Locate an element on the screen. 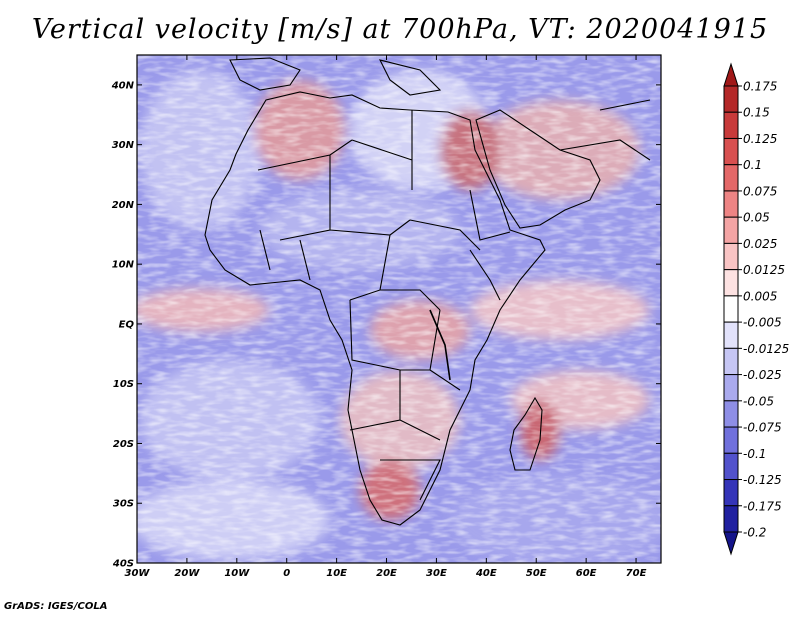 This screenshot has width=800, height=618. colorbar-label: 0.1 is located at coordinates (752, 165).